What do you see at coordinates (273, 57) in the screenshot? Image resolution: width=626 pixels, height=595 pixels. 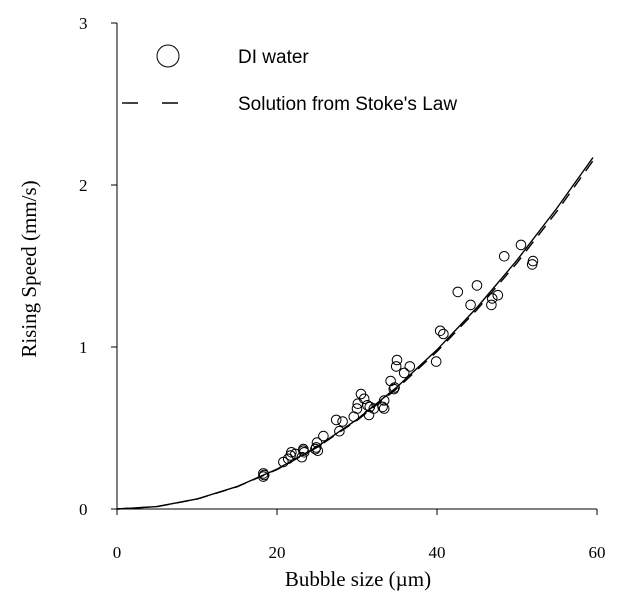 I see `legend-label-di-water: DI water` at bounding box center [273, 57].